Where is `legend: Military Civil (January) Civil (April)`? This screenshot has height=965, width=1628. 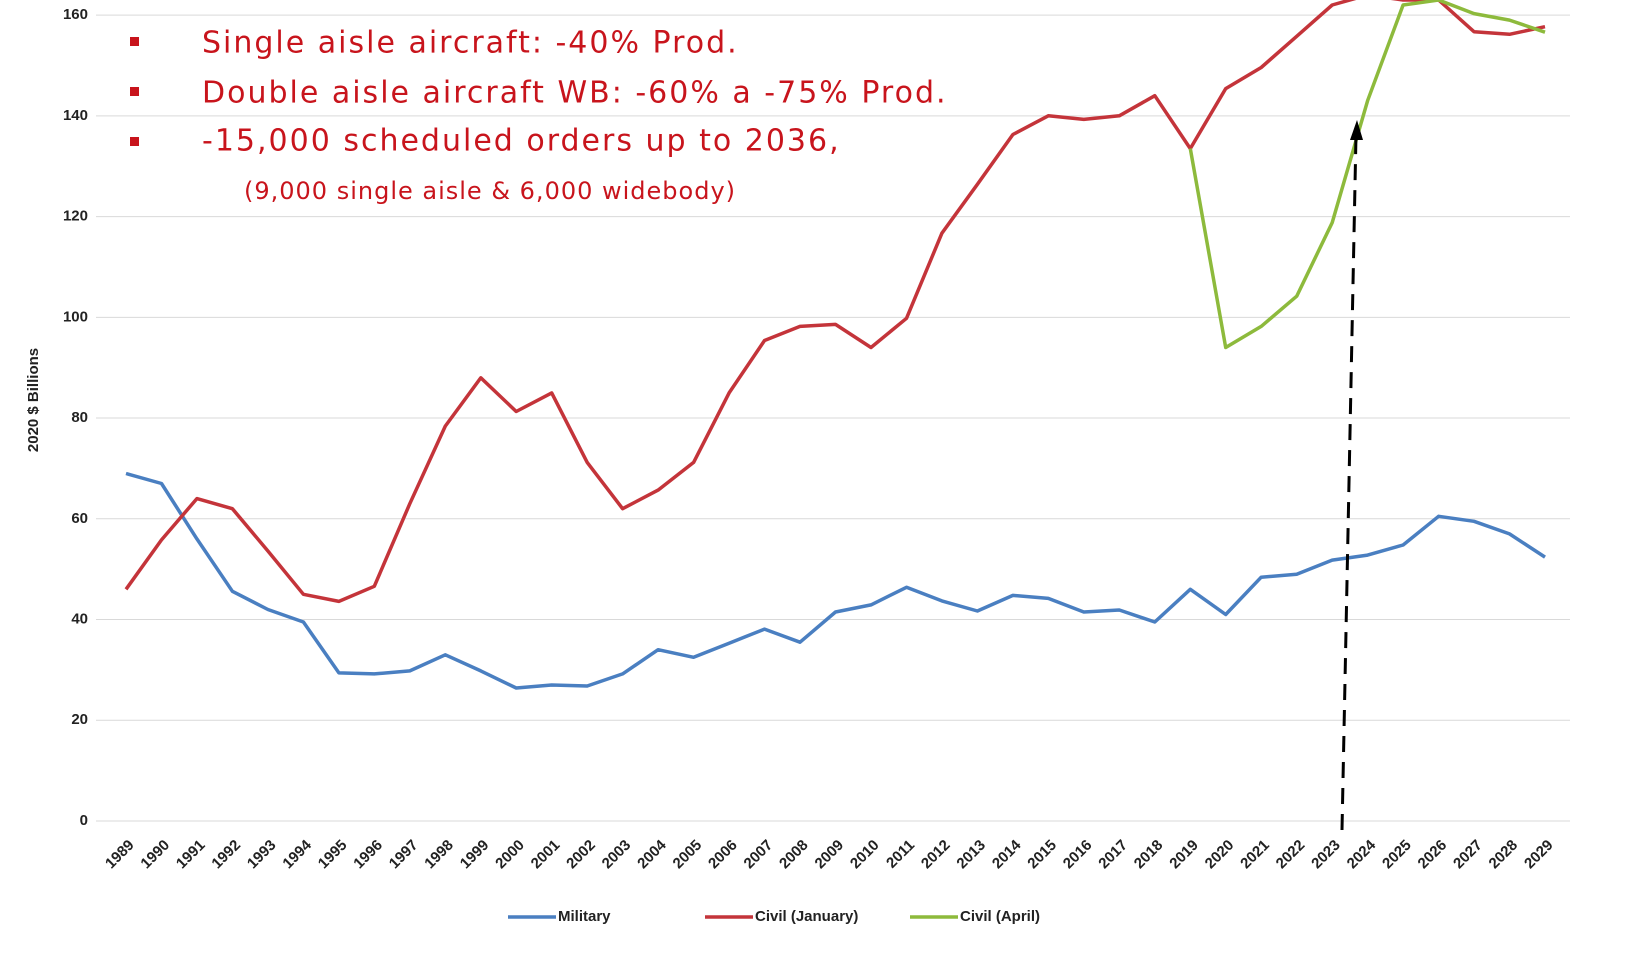 legend: Military Civil (January) Civil (April) is located at coordinates (774, 916).